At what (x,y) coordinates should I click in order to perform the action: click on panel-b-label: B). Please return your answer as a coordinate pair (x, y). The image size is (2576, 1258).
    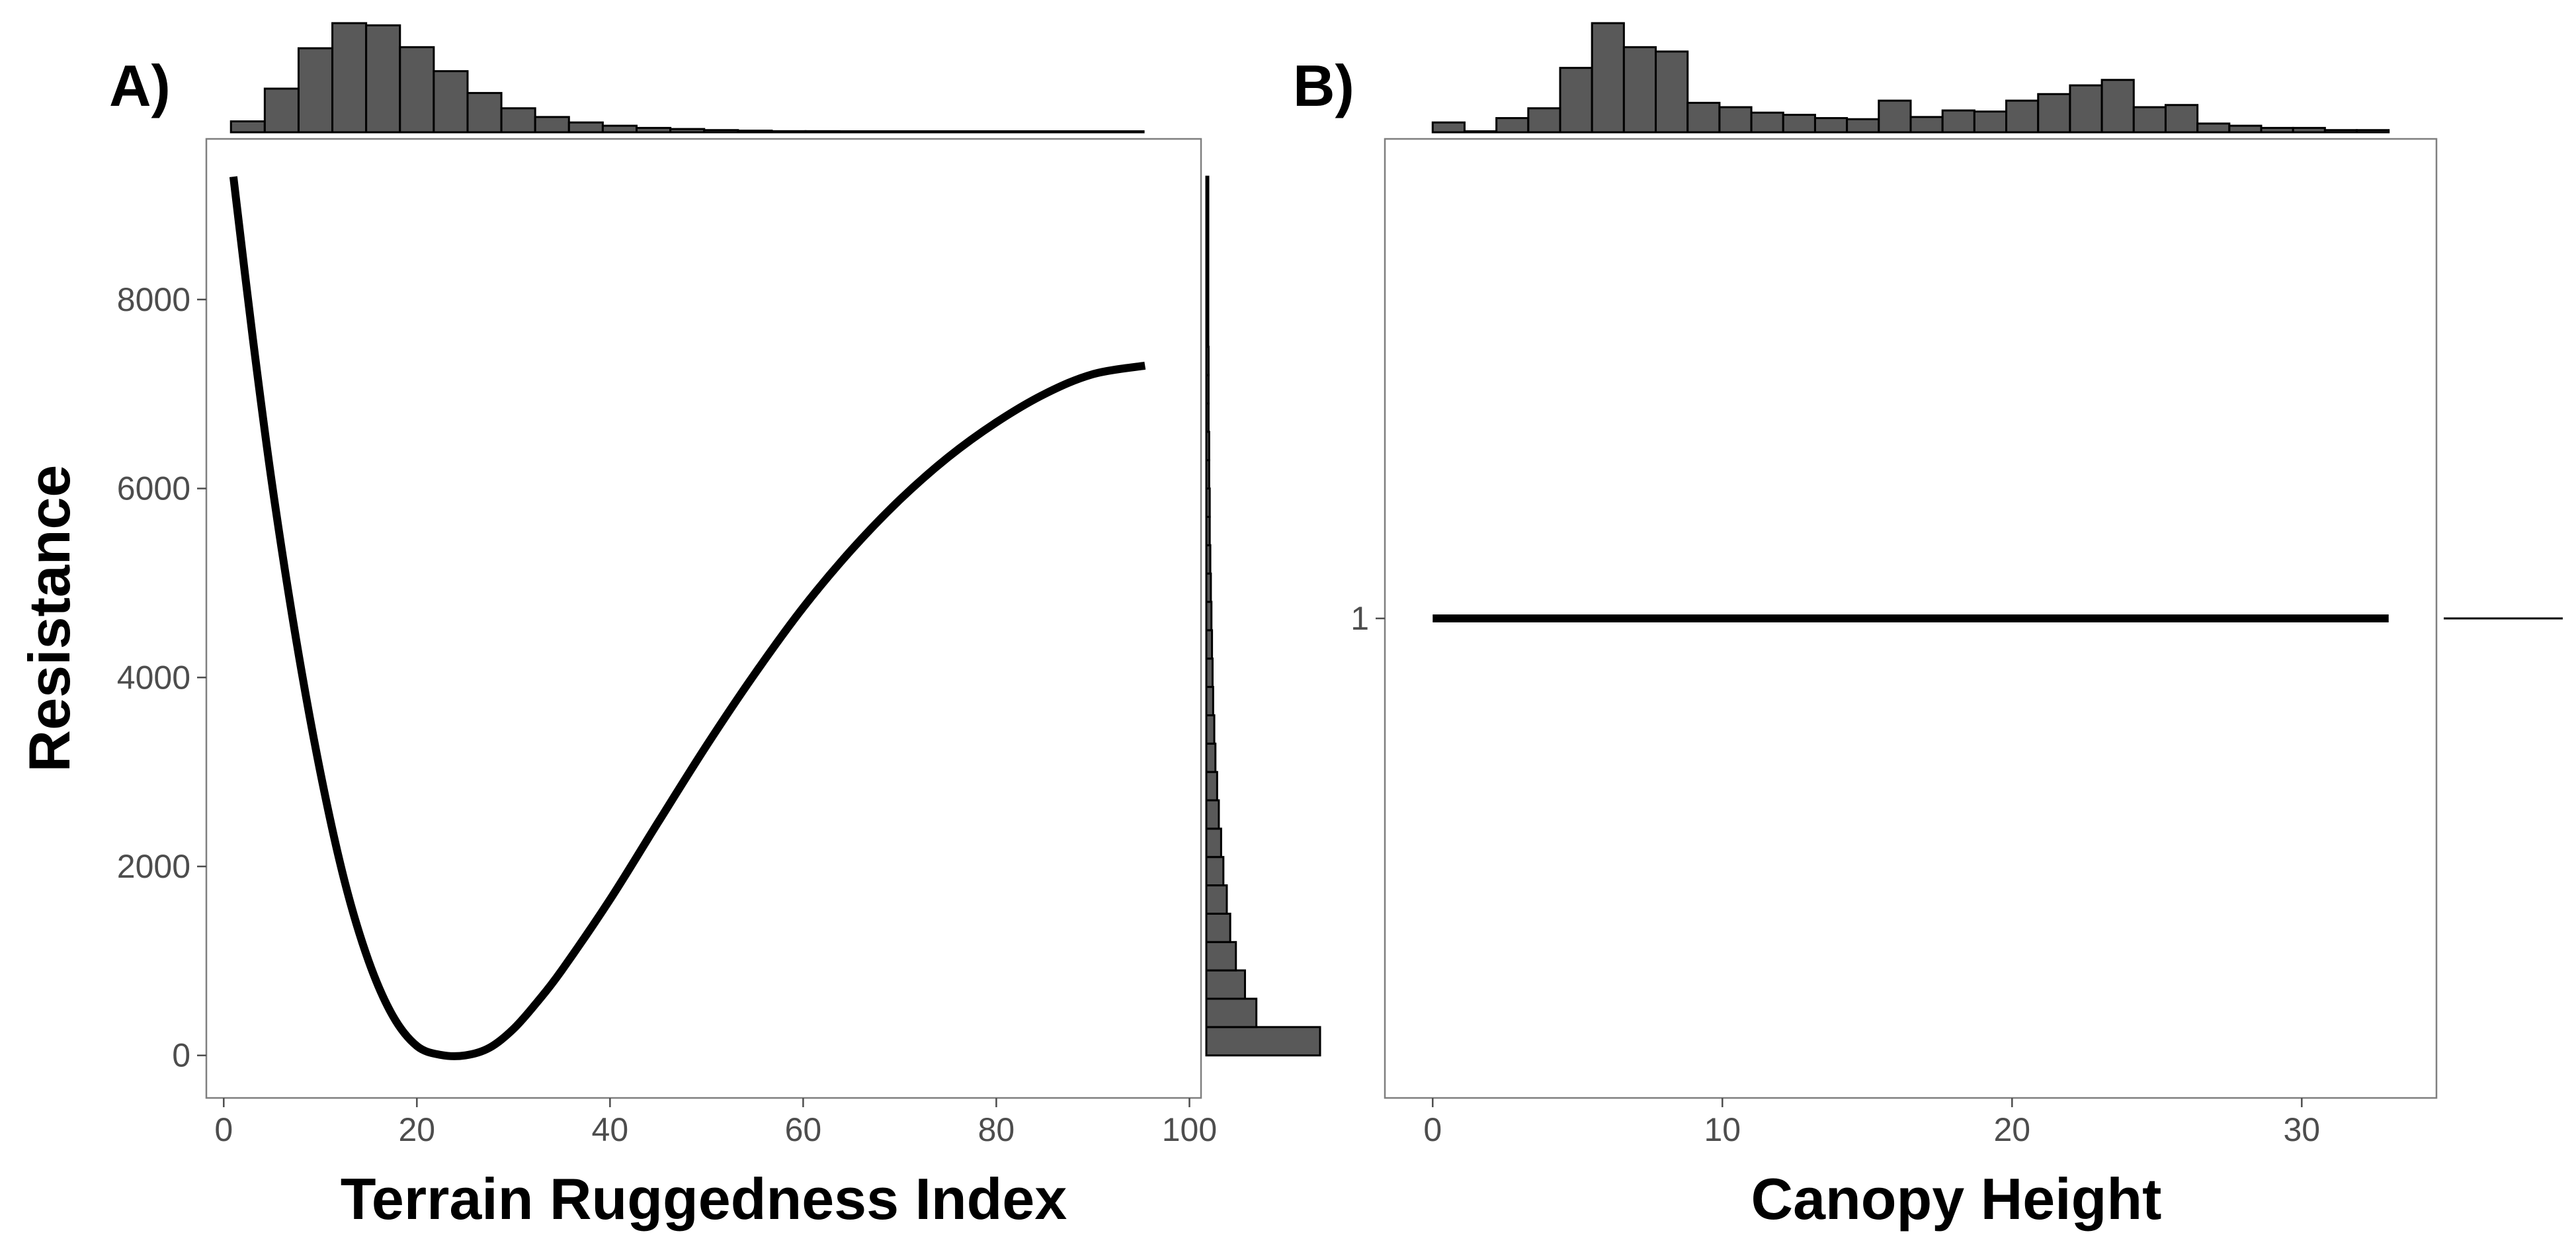
    Looking at the image, I should click on (1323, 85).